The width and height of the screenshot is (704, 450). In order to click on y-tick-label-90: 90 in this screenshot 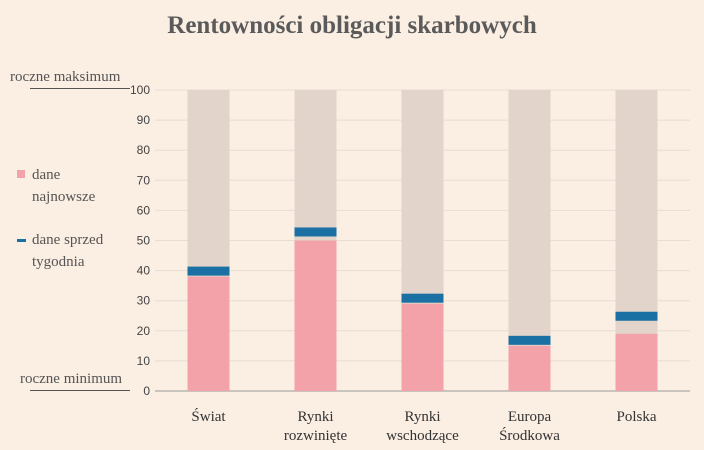, I will do `click(144, 120)`.